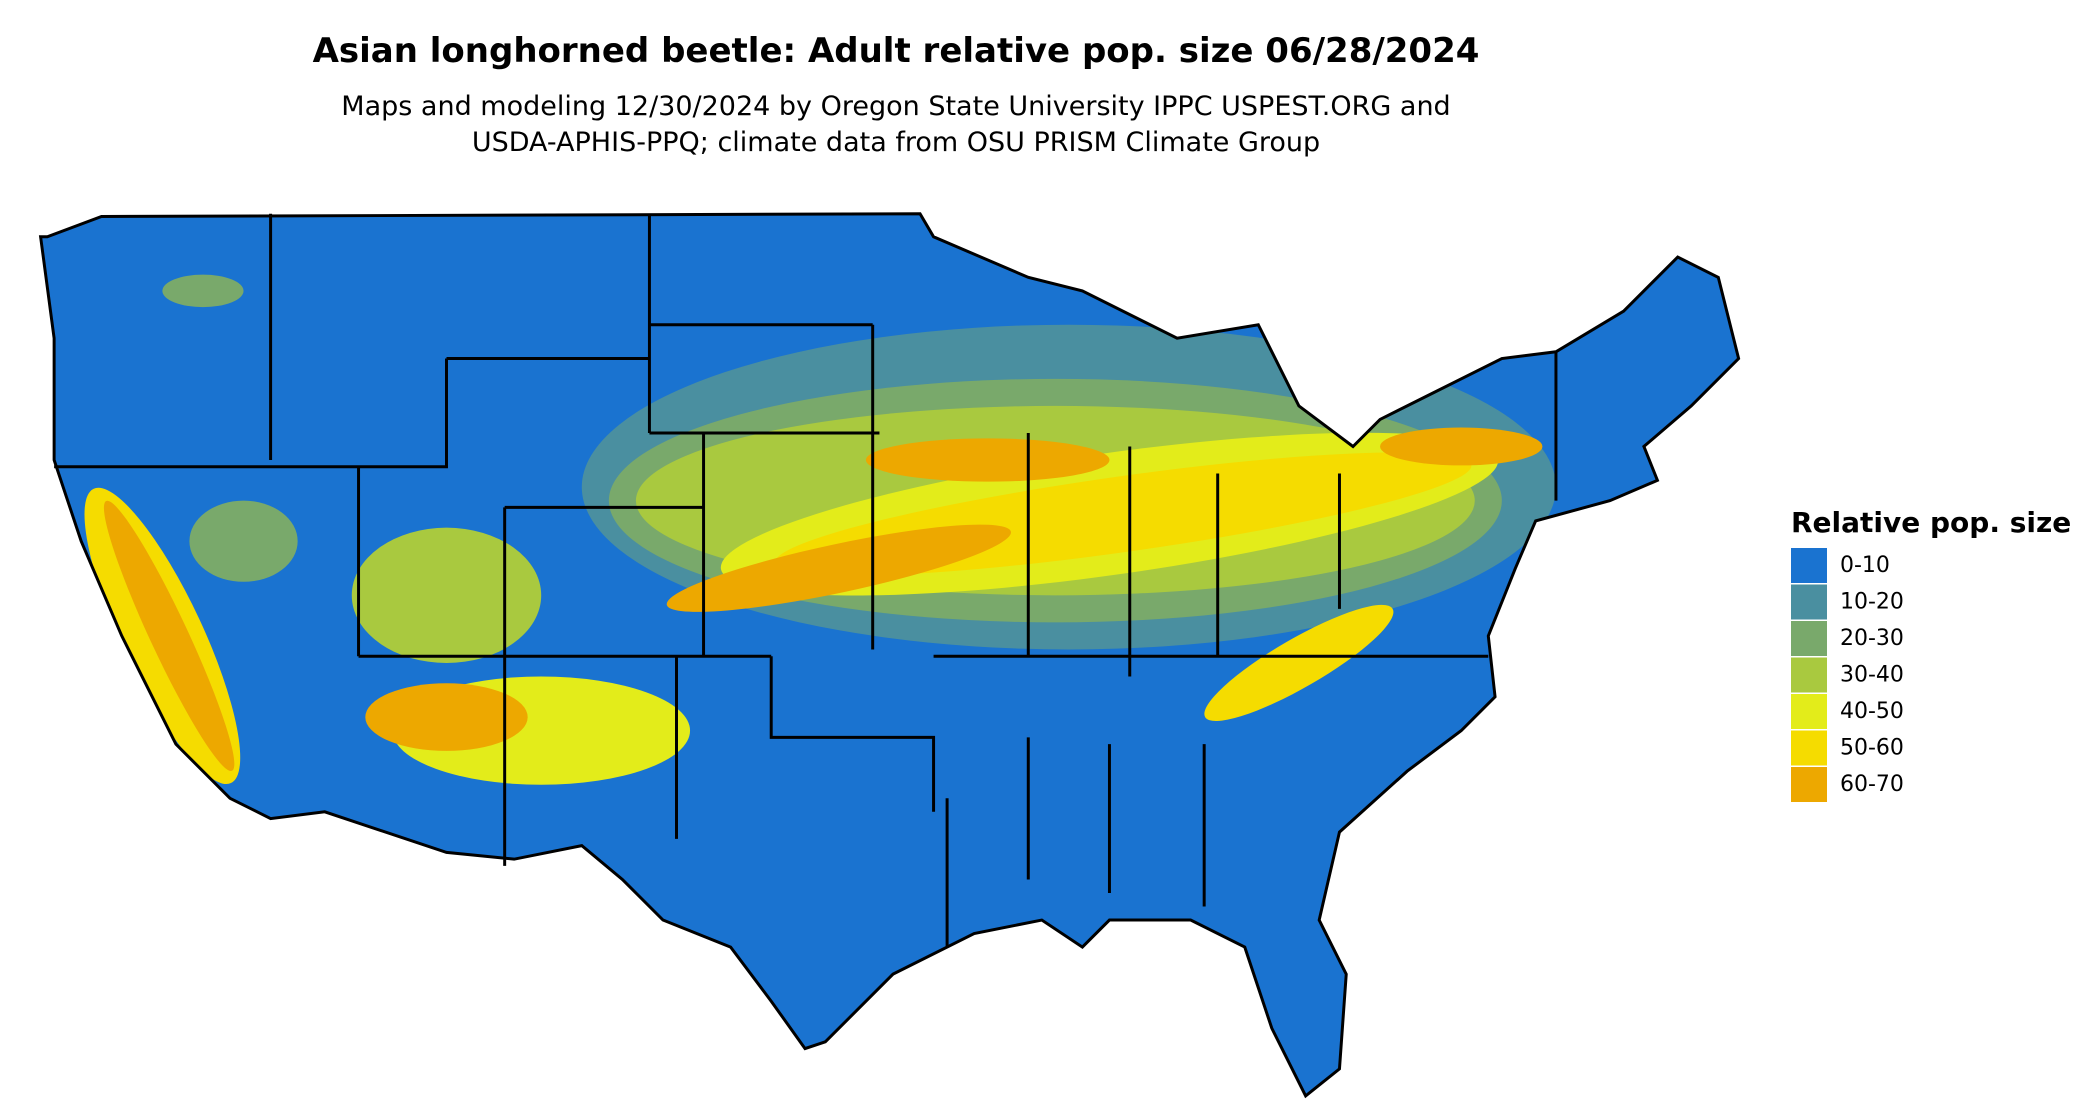 The width and height of the screenshot is (2100, 1116). I want to click on legend: 0-10 10-20 20-30 30-40 40-50 50-60 60-70, so click(1847, 675).